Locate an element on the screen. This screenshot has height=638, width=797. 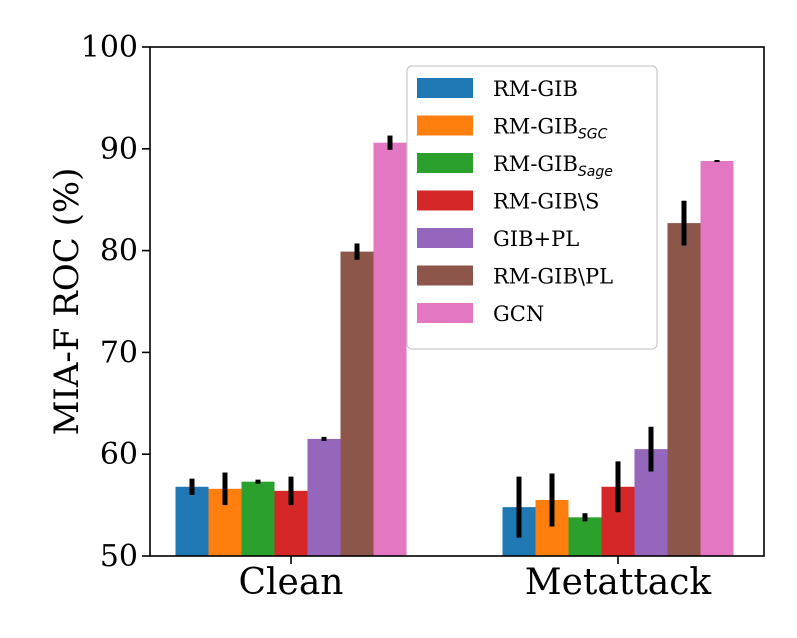
x-tick-label: Clean is located at coordinates (290, 582).